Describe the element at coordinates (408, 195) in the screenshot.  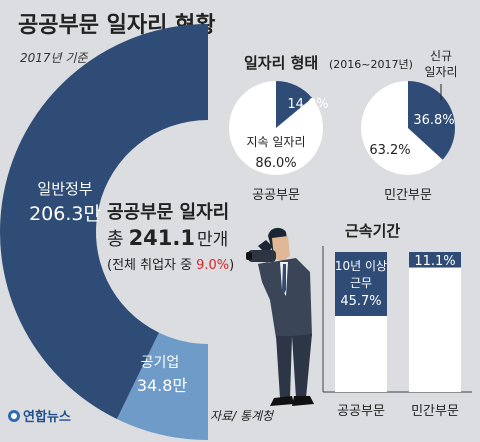
I see `private-pie-name: 민간부문` at that location.